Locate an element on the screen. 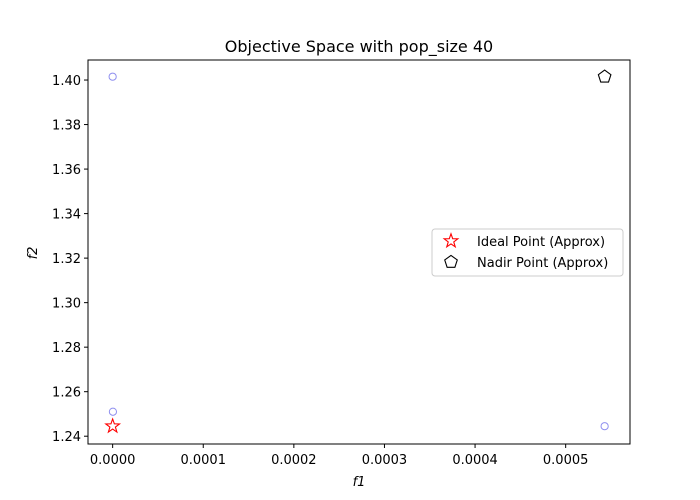 This screenshot has width=700, height=500. y-tick-label: 1.34 is located at coordinates (66, 215).